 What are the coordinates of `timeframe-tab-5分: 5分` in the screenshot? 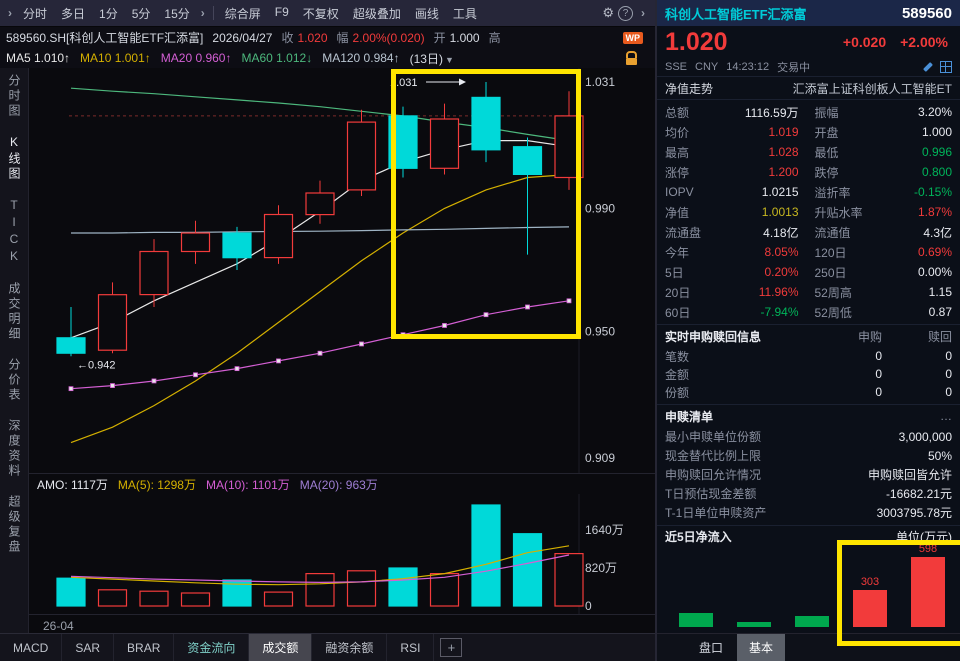 It's located at (141, 13).